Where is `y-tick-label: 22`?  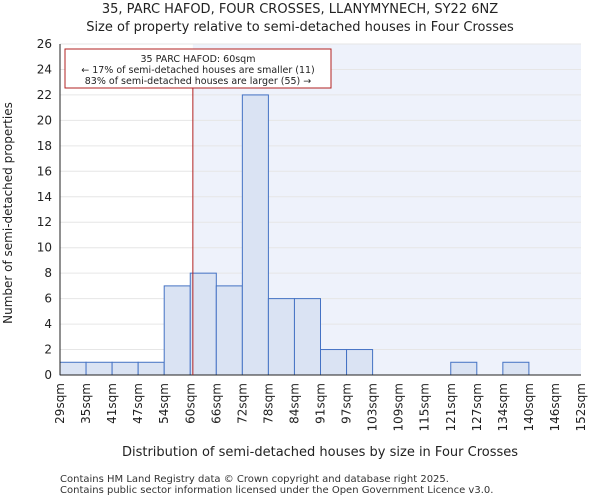
y-tick-label: 22 is located at coordinates (44, 95).